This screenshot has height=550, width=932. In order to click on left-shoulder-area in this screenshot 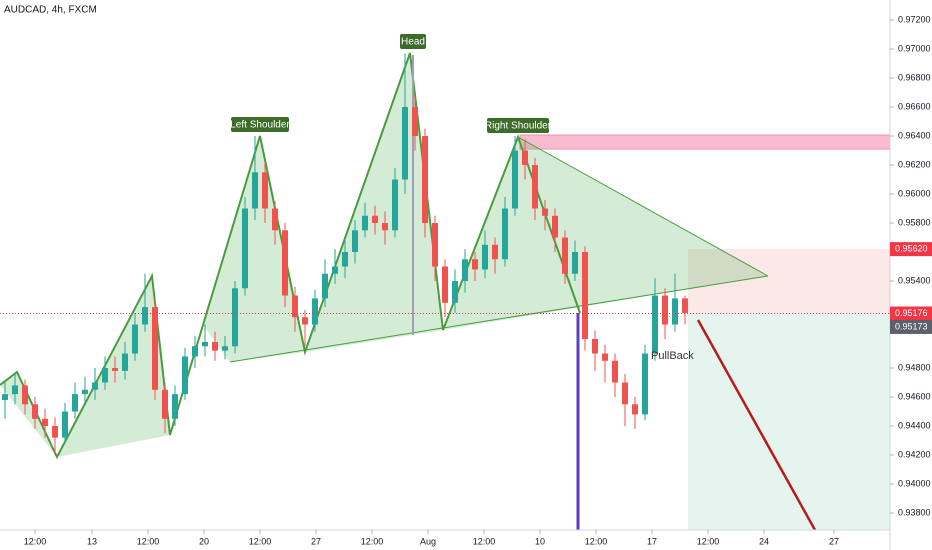, I will do `click(254, 249)`.